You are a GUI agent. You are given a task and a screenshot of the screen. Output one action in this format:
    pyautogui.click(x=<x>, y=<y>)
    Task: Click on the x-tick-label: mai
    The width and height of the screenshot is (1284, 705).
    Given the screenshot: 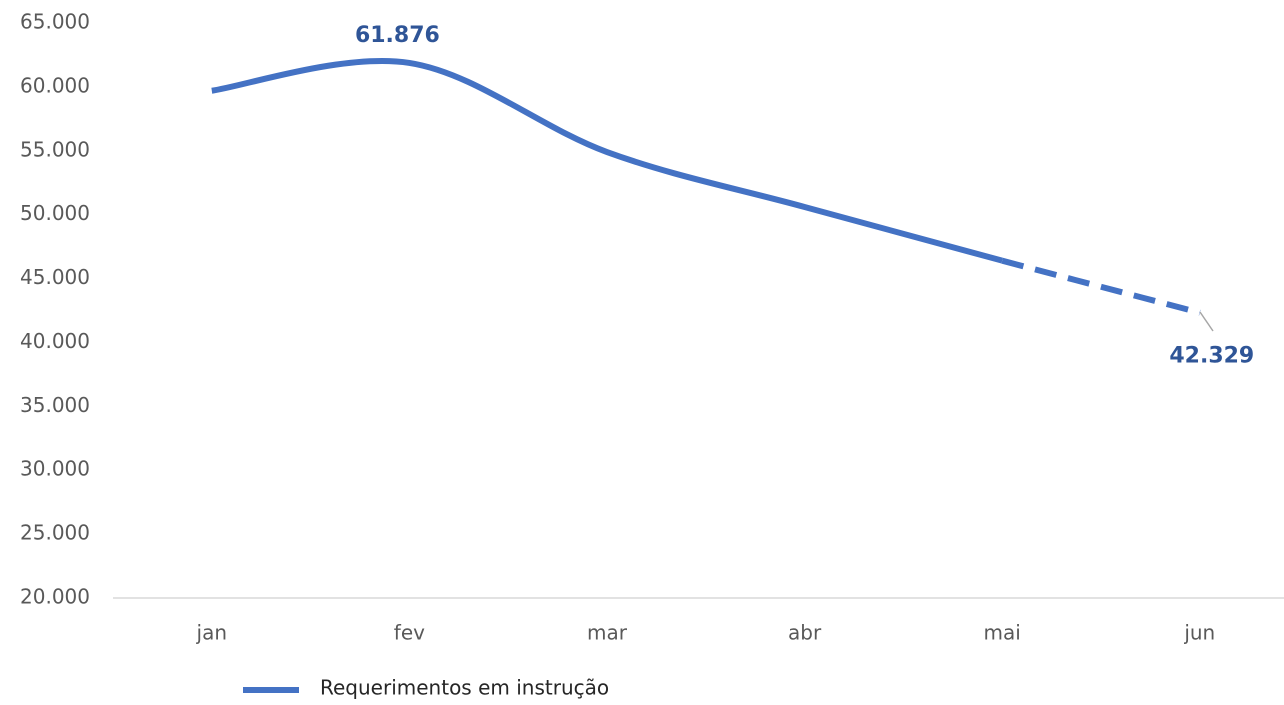 What is the action you would take?
    pyautogui.click(x=1002, y=633)
    